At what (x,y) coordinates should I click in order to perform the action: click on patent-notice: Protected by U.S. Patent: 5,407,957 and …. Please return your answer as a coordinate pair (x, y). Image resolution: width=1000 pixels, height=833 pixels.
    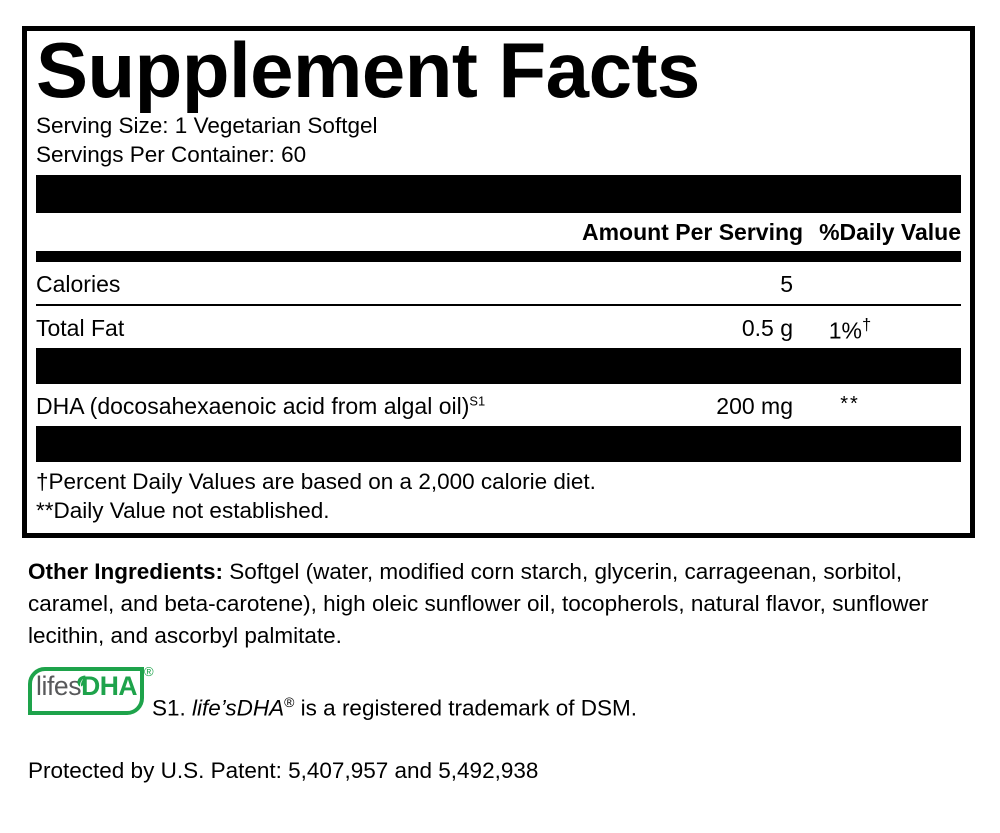
    Looking at the image, I should click on (283, 770).